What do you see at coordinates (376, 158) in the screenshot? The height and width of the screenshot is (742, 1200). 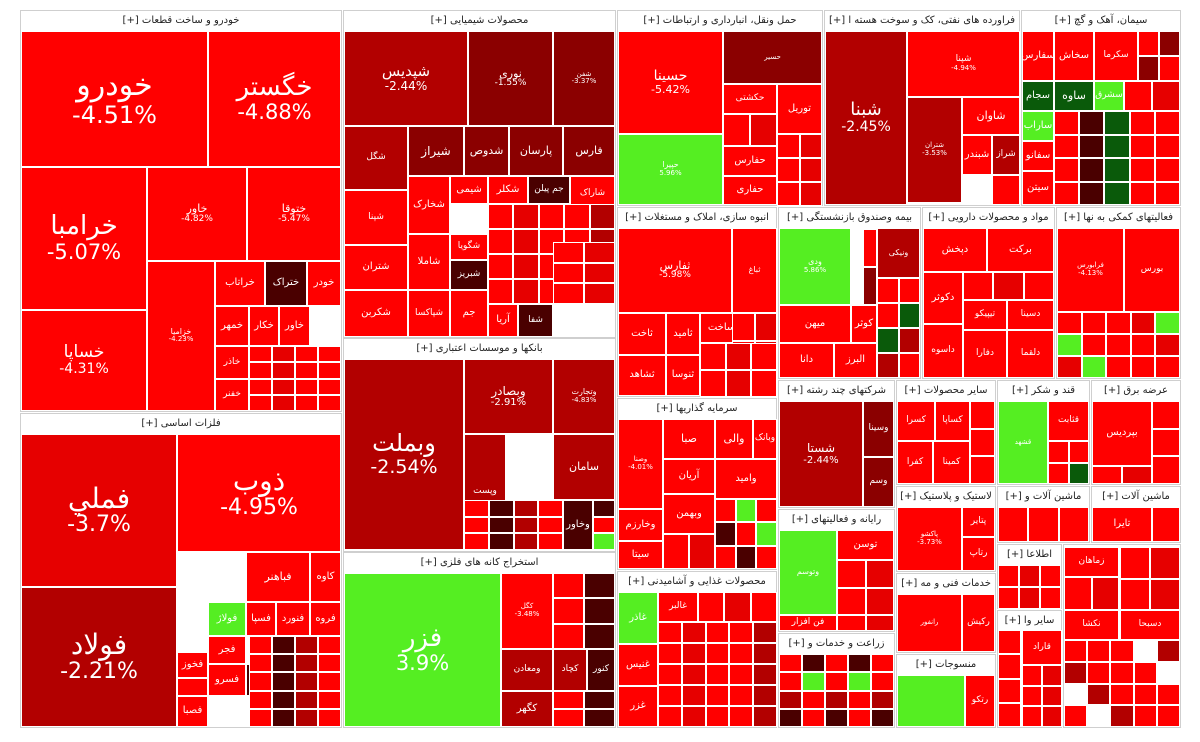 I see `tile-shgol: شگل` at bounding box center [376, 158].